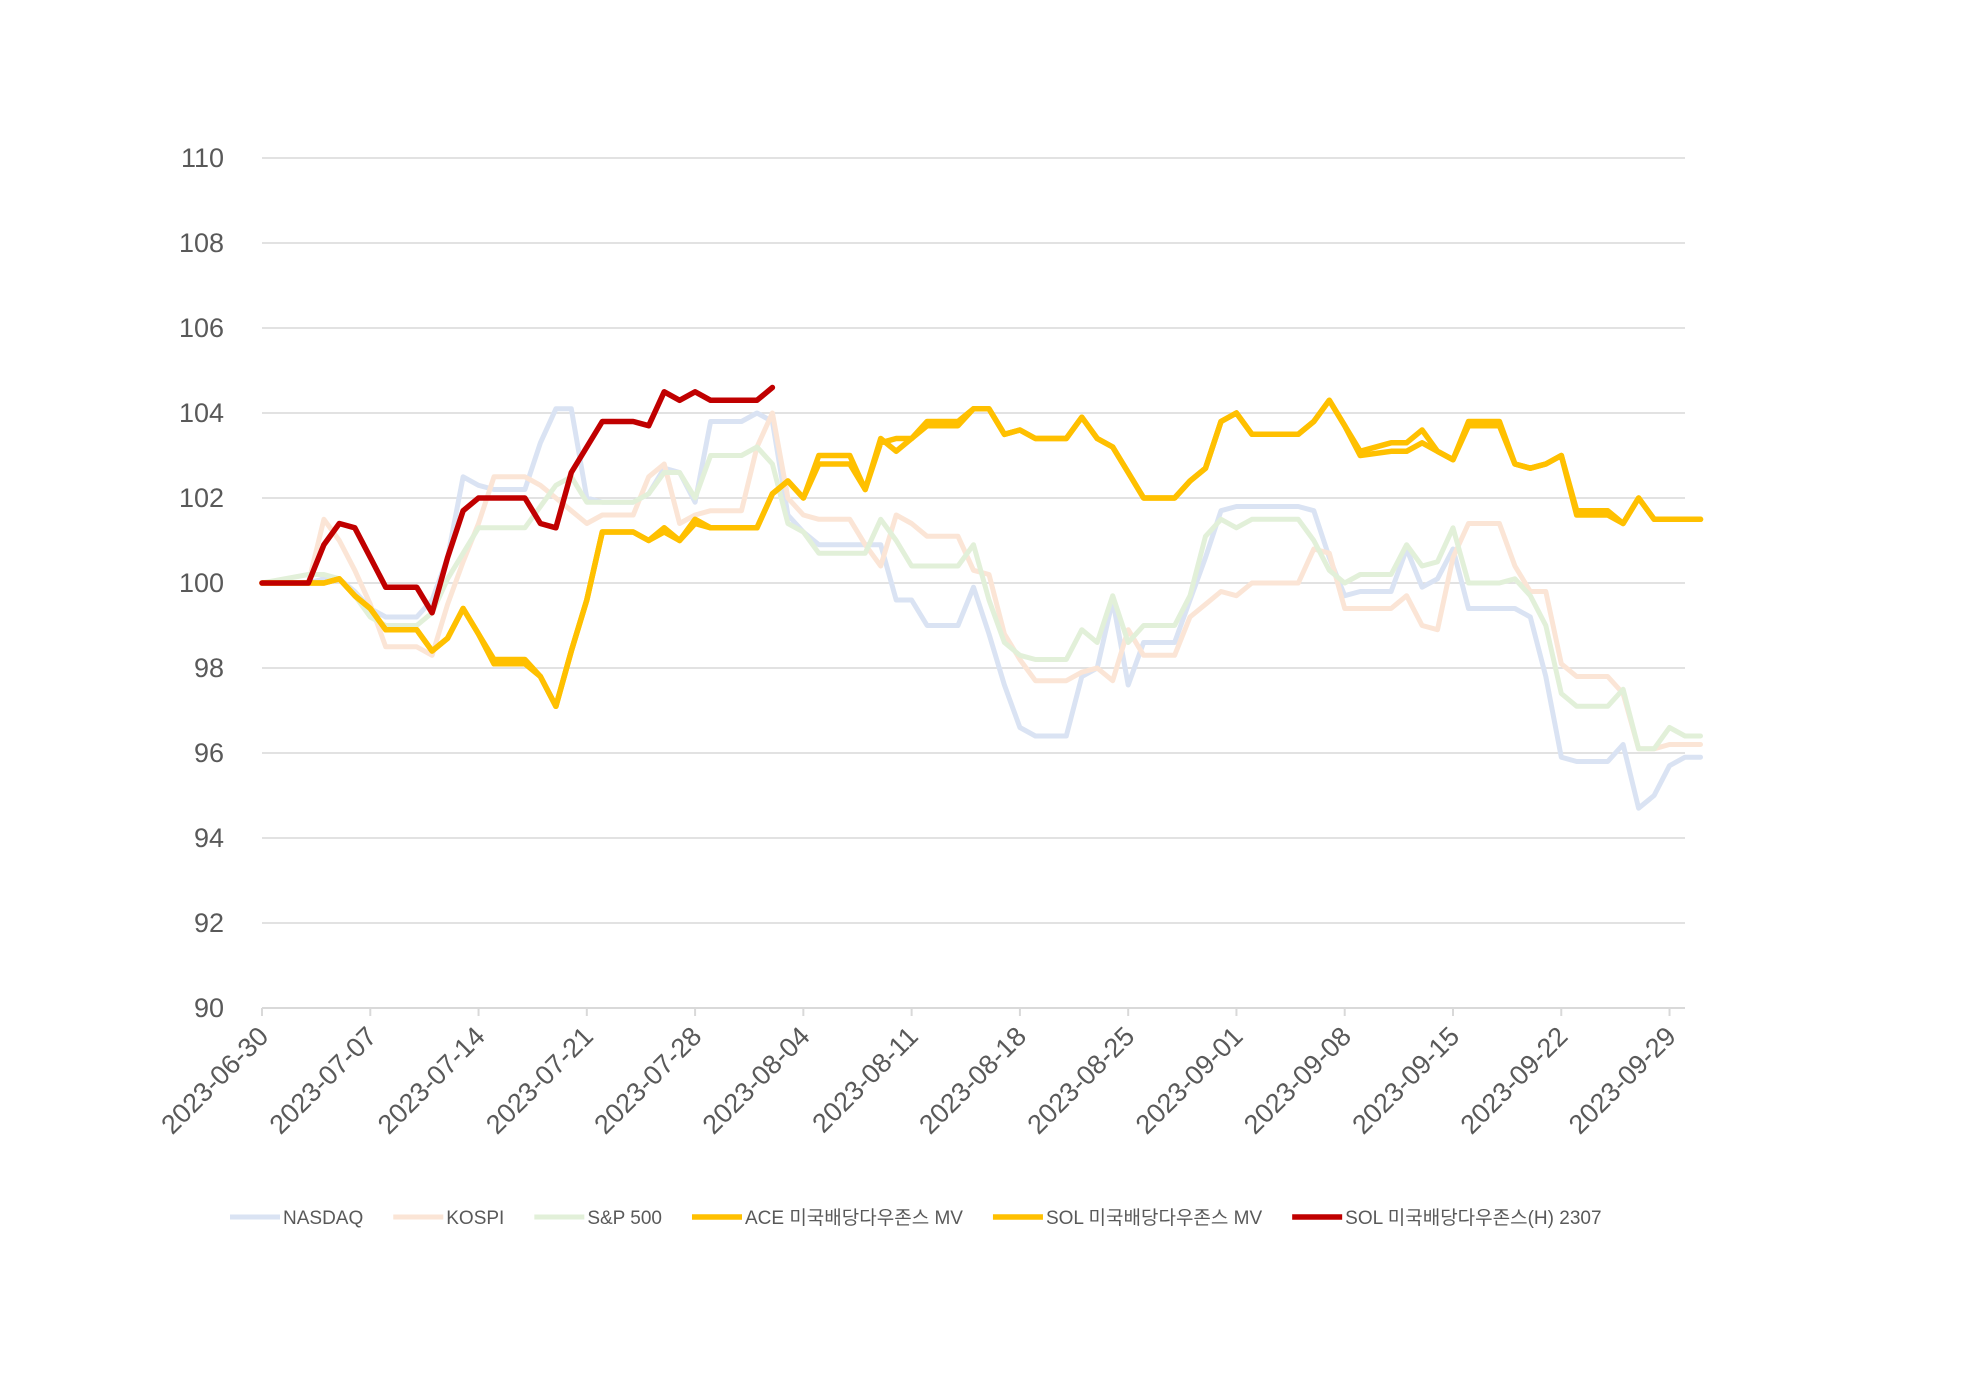 Image resolution: width=1980 pixels, height=1400 pixels. What do you see at coordinates (201, 243) in the screenshot?
I see `y-tick-label: 108` at bounding box center [201, 243].